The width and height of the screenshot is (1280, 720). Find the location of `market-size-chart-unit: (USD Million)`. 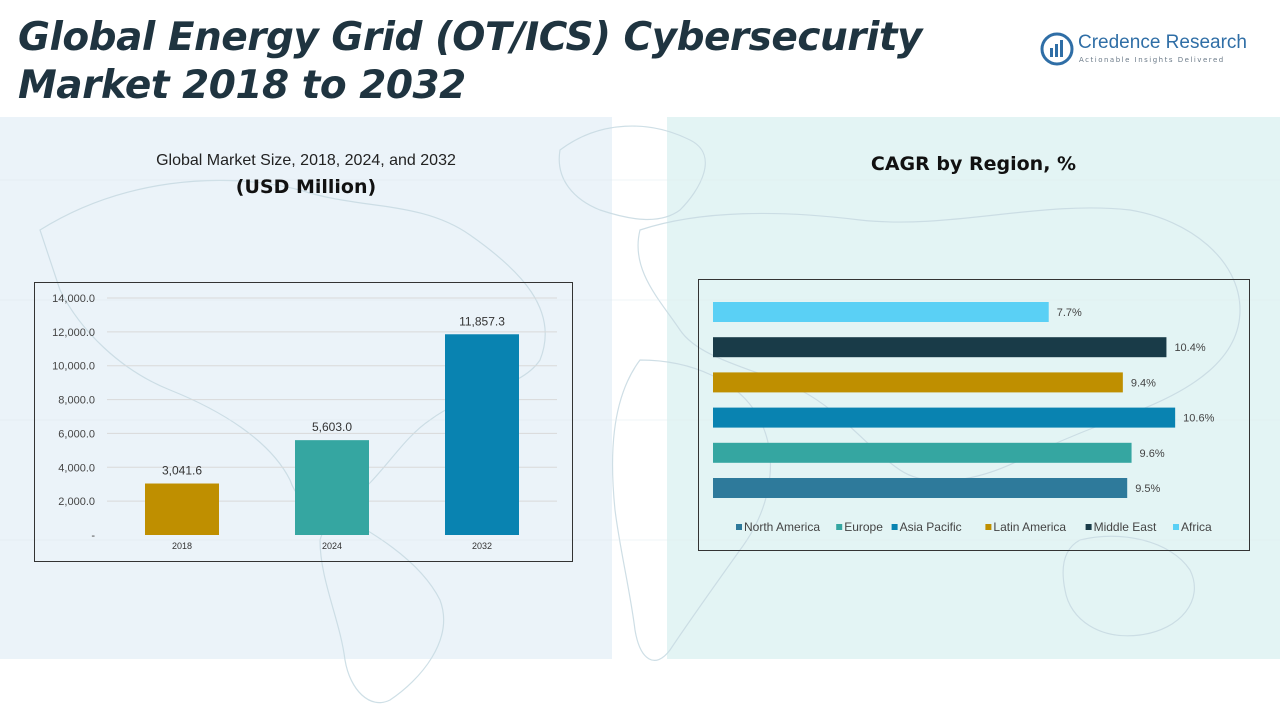

market-size-chart-unit: (USD Million) is located at coordinates (306, 187).